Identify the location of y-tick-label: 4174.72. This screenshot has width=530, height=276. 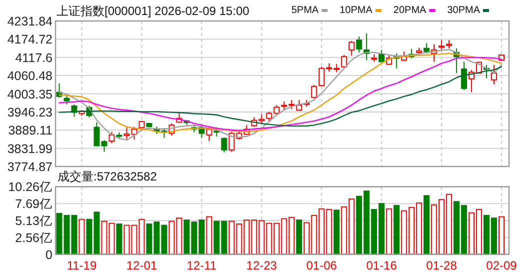
(30, 39).